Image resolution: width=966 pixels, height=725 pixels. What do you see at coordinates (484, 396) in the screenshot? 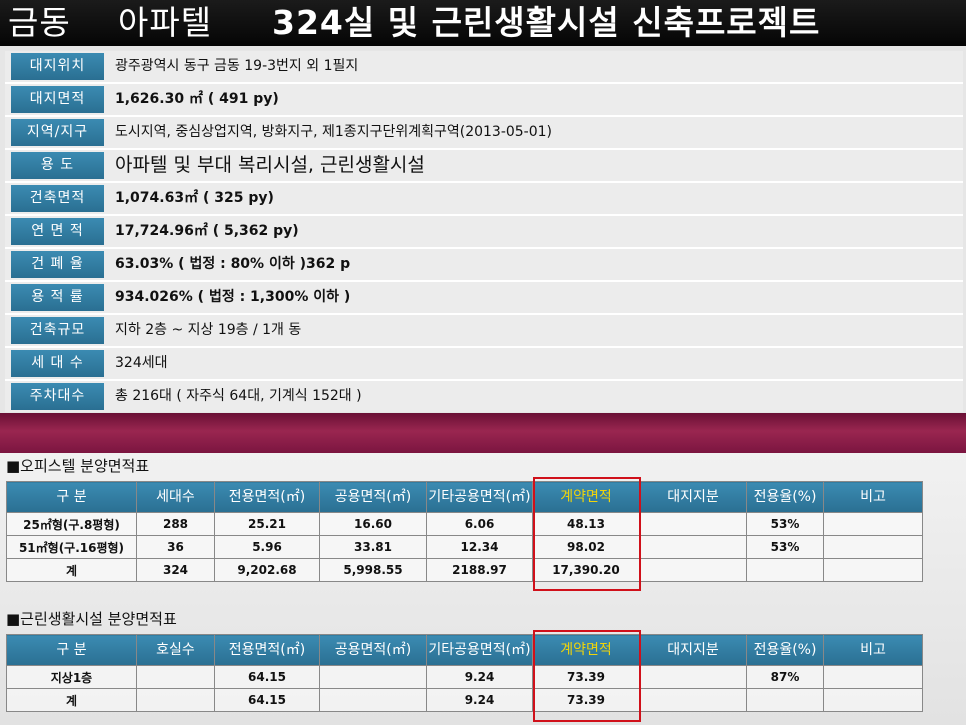
I see `info-row: 주차대수 총 216대 ( 자주식 64대, 기계식 152대 )` at bounding box center [484, 396].